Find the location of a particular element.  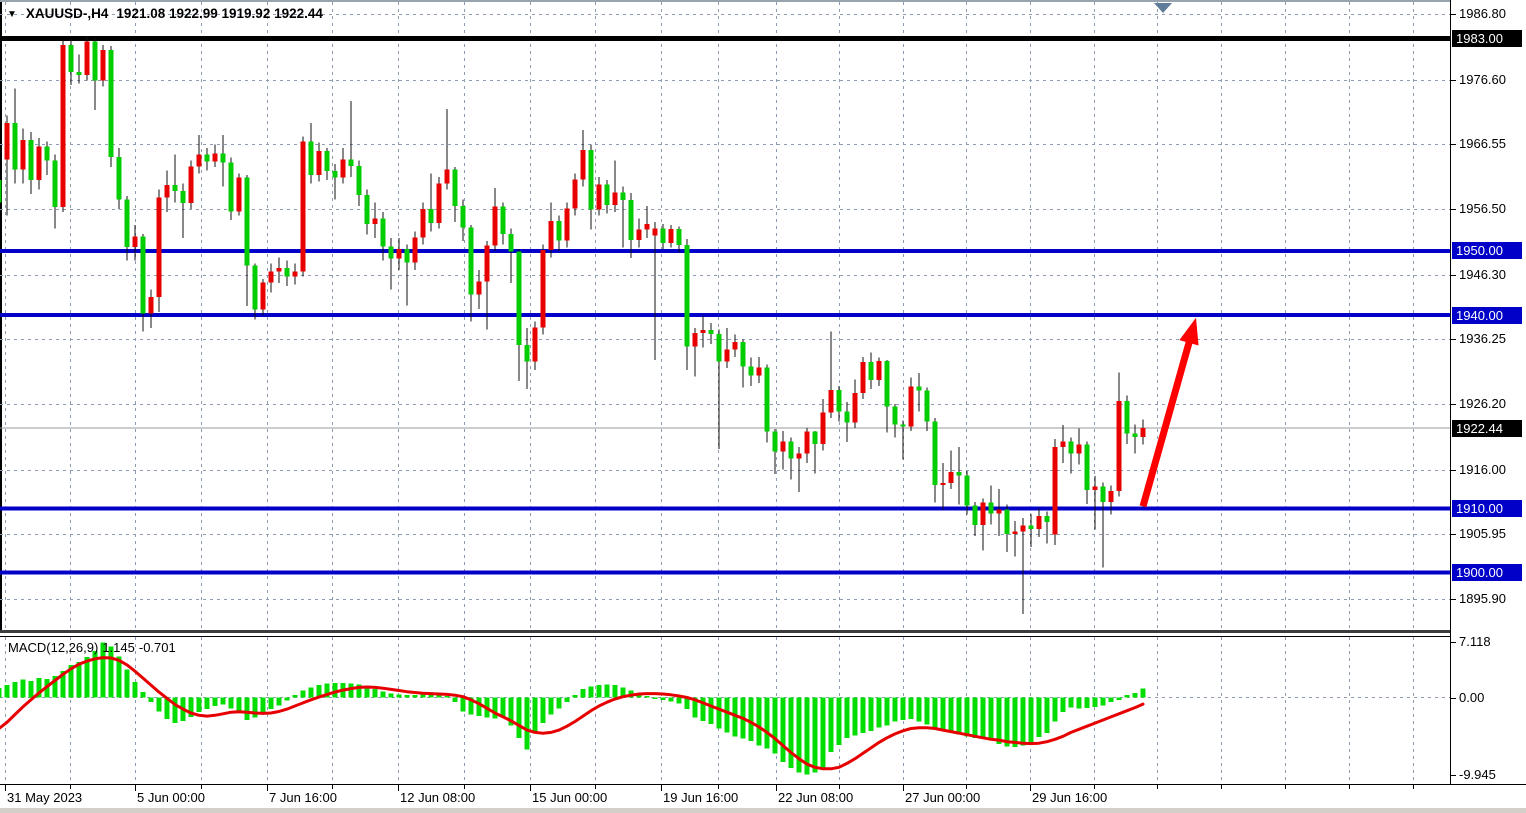

time-axis-label: 22 Jun 08:00 is located at coordinates (816, 797).